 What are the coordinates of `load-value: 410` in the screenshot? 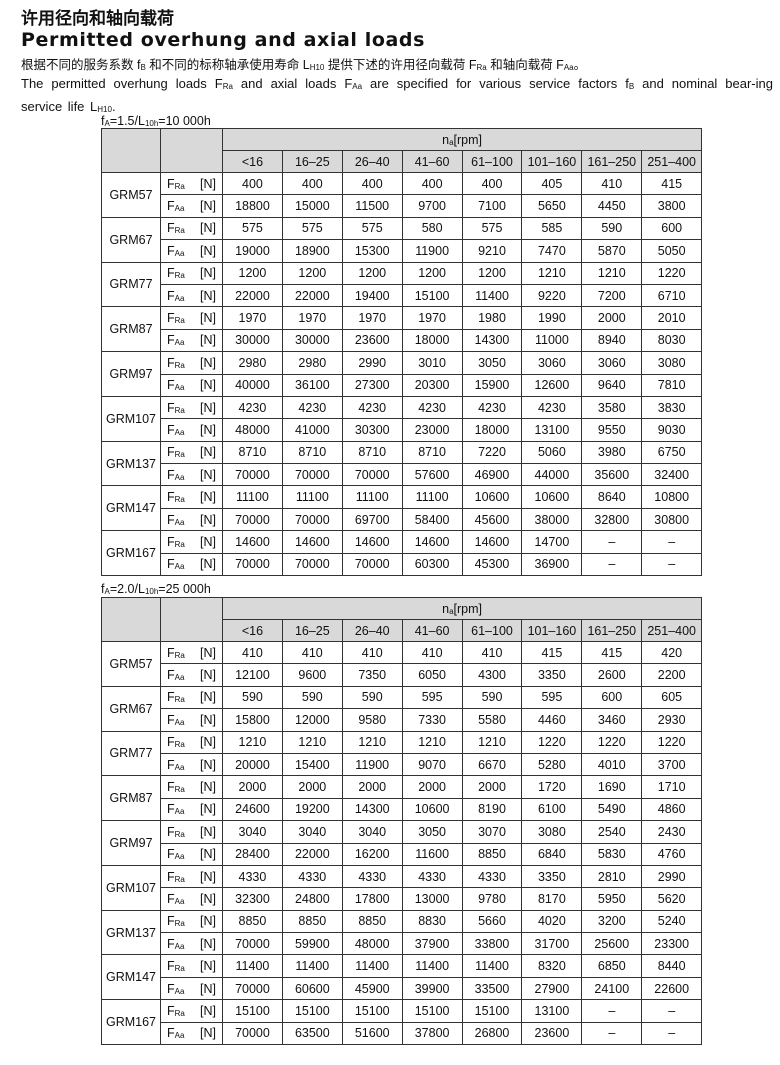 It's located at (312, 652).